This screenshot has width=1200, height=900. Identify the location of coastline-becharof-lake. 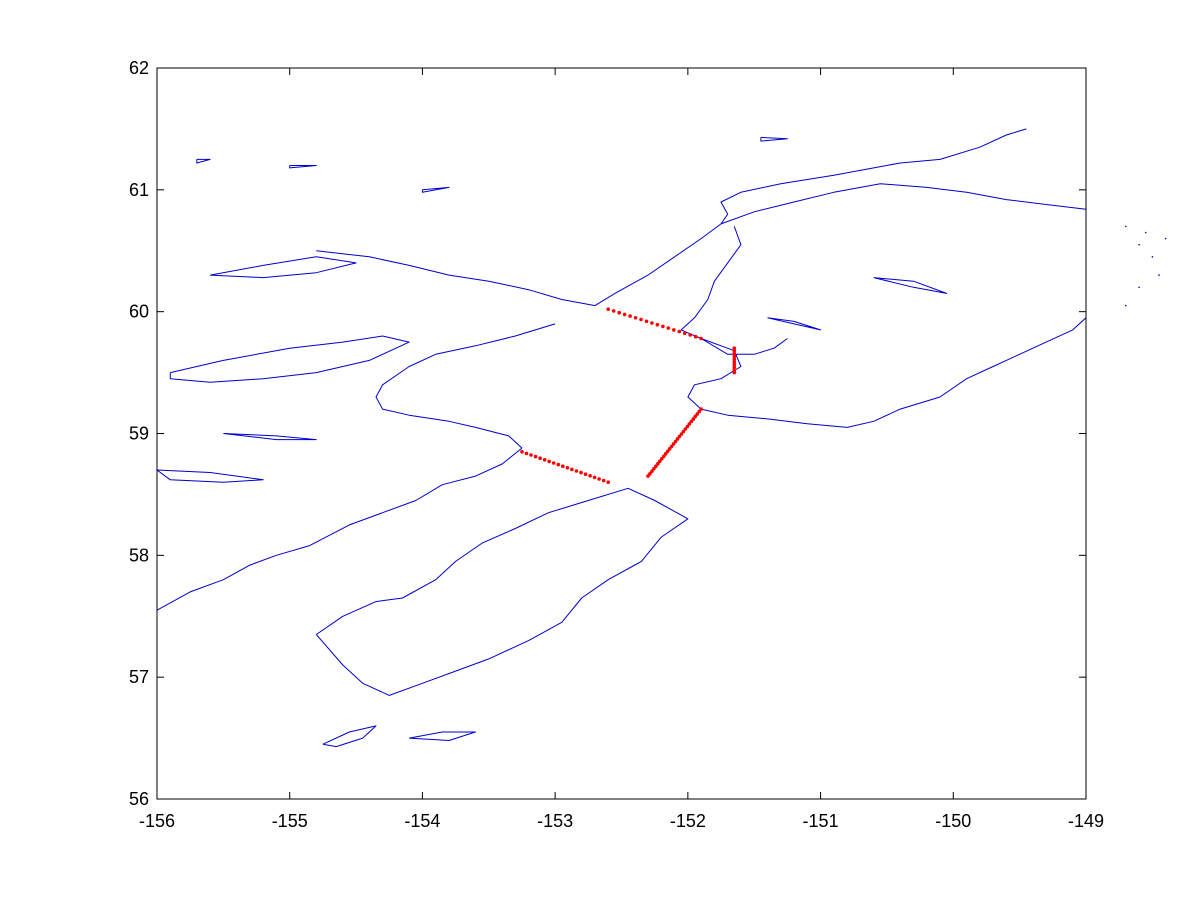
(210, 476).